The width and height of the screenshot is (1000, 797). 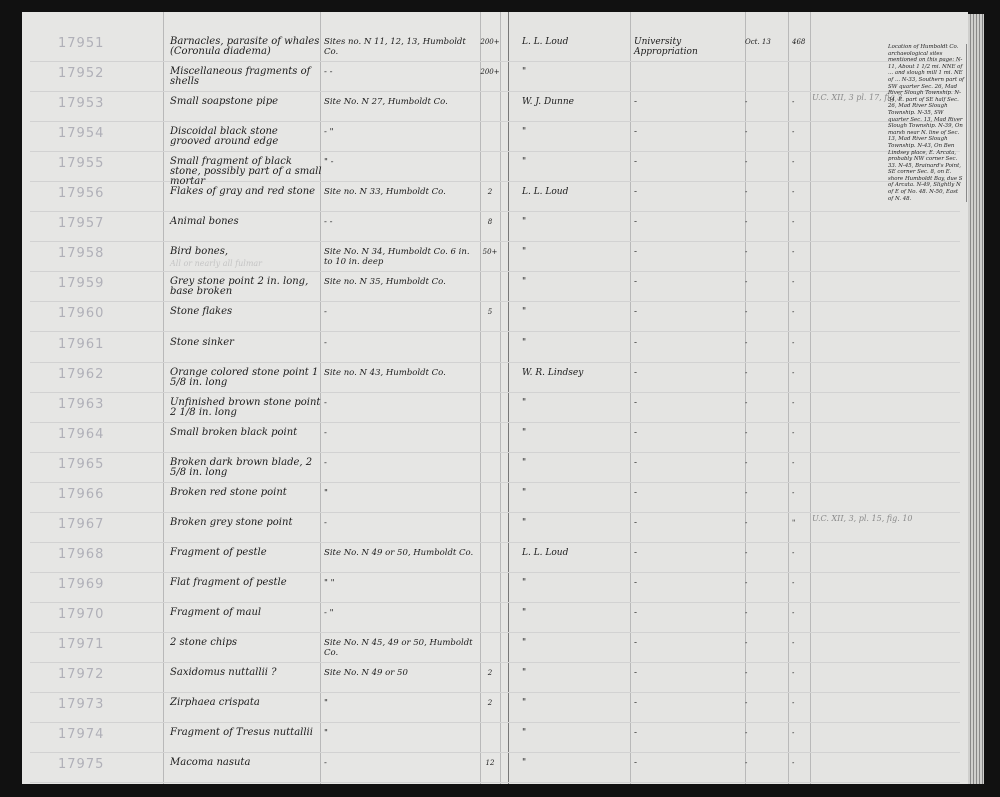 I want to click on ledger-row: 17975 Macoma nasuta - 12 " - - -, so click(x=500, y=769).